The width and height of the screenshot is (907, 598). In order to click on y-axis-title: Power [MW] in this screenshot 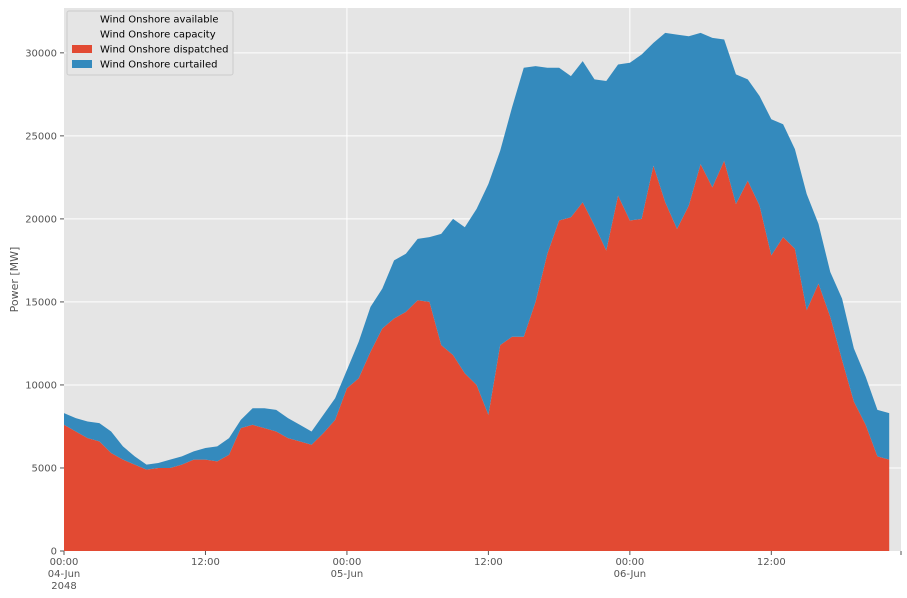, I will do `click(14, 280)`.